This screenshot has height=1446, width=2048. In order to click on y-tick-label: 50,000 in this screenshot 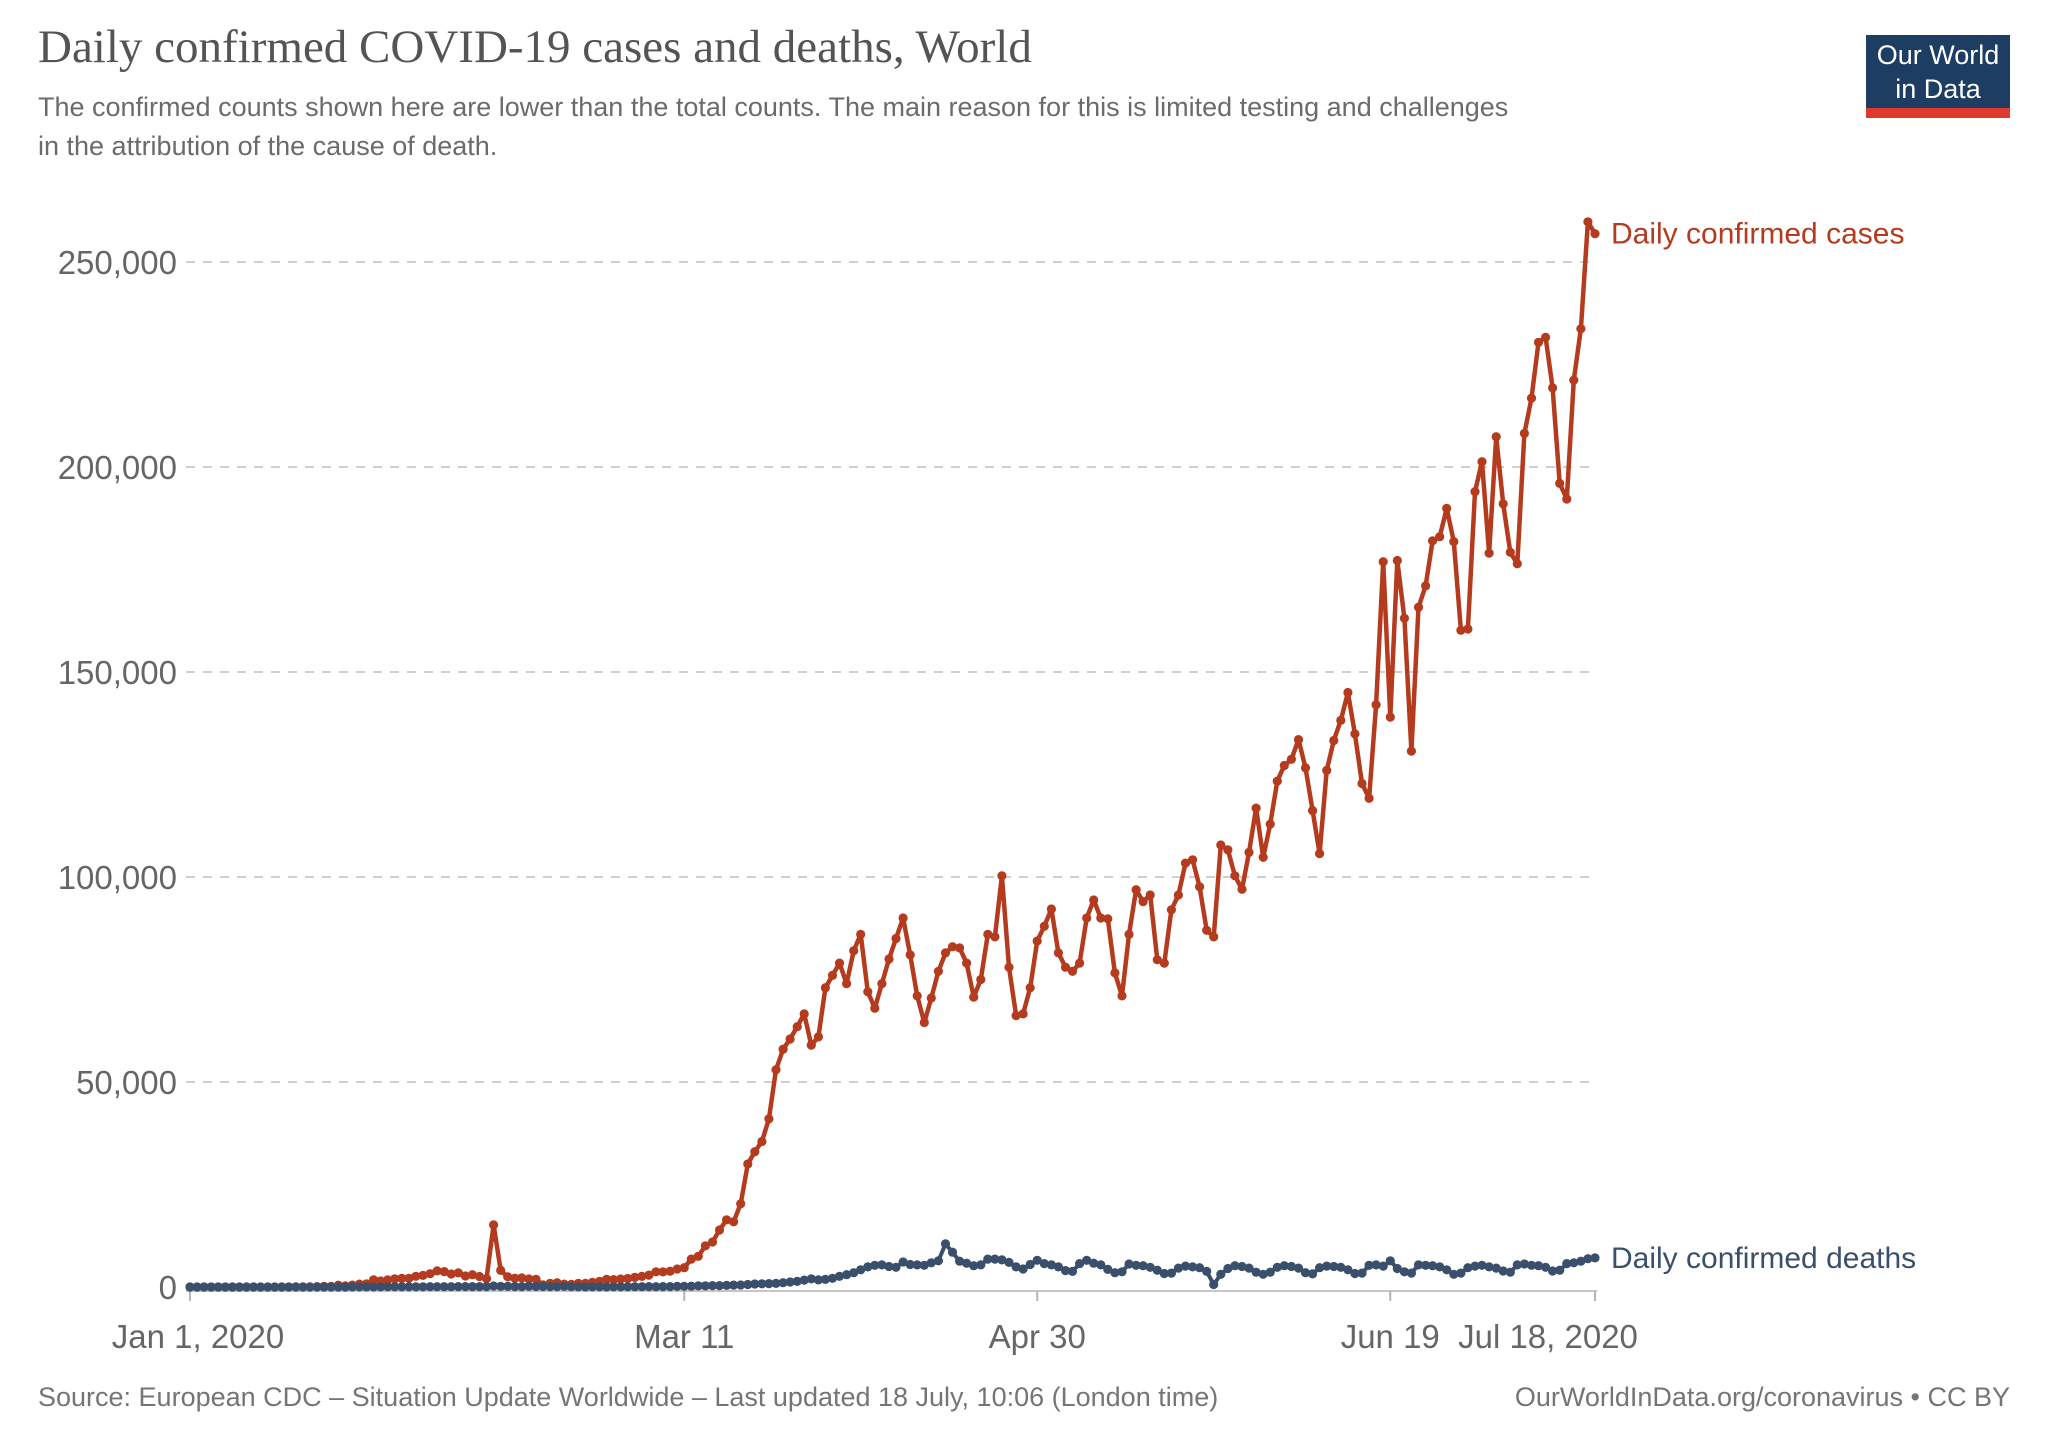, I will do `click(126, 1082)`.